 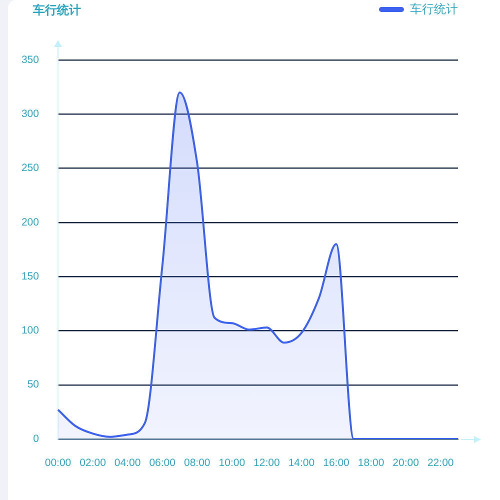 I want to click on x-tick-label: 04:00, so click(x=127, y=463).